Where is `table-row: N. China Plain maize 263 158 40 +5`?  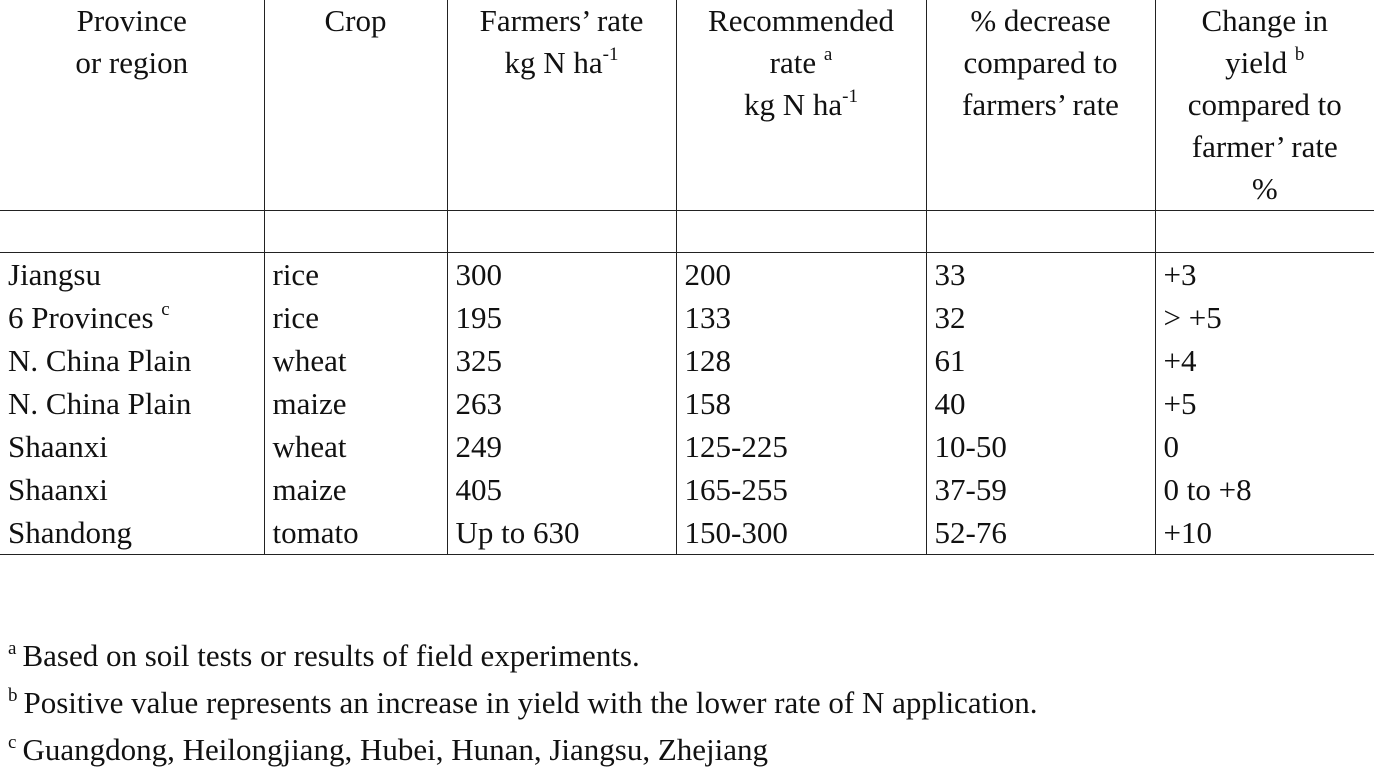
table-row: N. China Plain maize 263 158 40 +5 is located at coordinates (687, 403).